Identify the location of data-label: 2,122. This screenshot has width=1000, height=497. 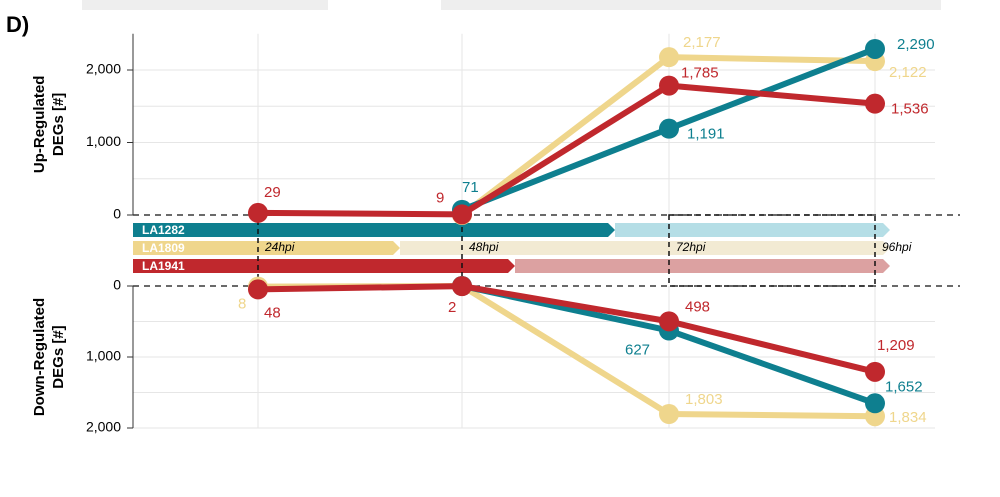
(908, 72).